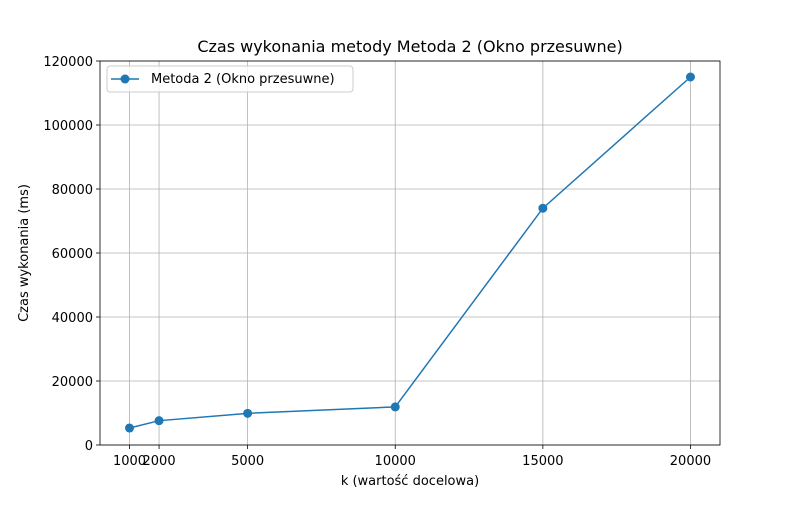 Image resolution: width=800 pixels, height=505 pixels. I want to click on x-tick-label: 15000, so click(542, 461).